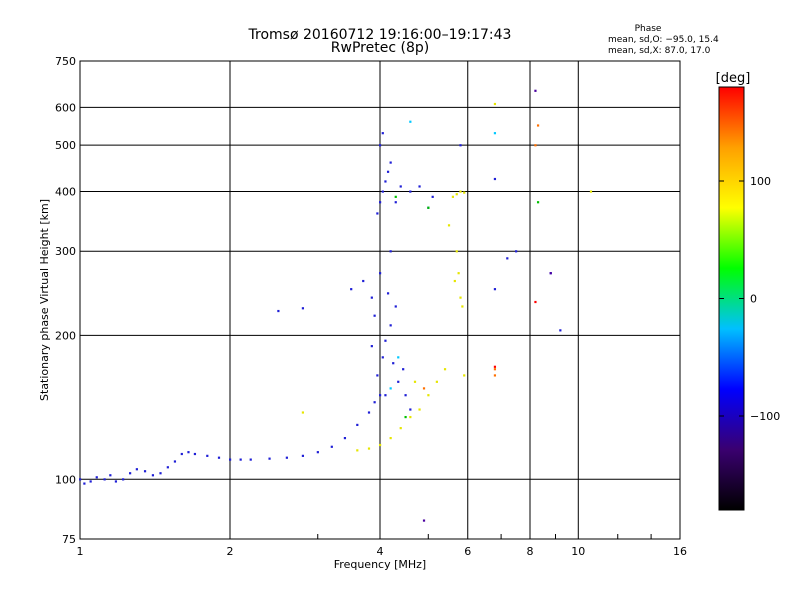 This screenshot has width=800, height=600. What do you see at coordinates (578, 551) in the screenshot?
I see `x-tick-label: 10` at bounding box center [578, 551].